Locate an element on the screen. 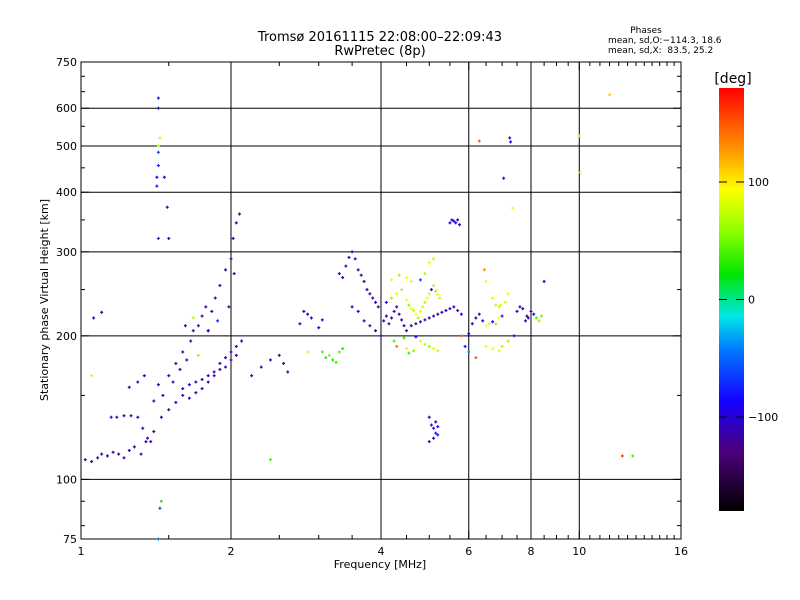  stats-line-o: mean, sd,O:−114.3, 18.6 is located at coordinates (665, 41).